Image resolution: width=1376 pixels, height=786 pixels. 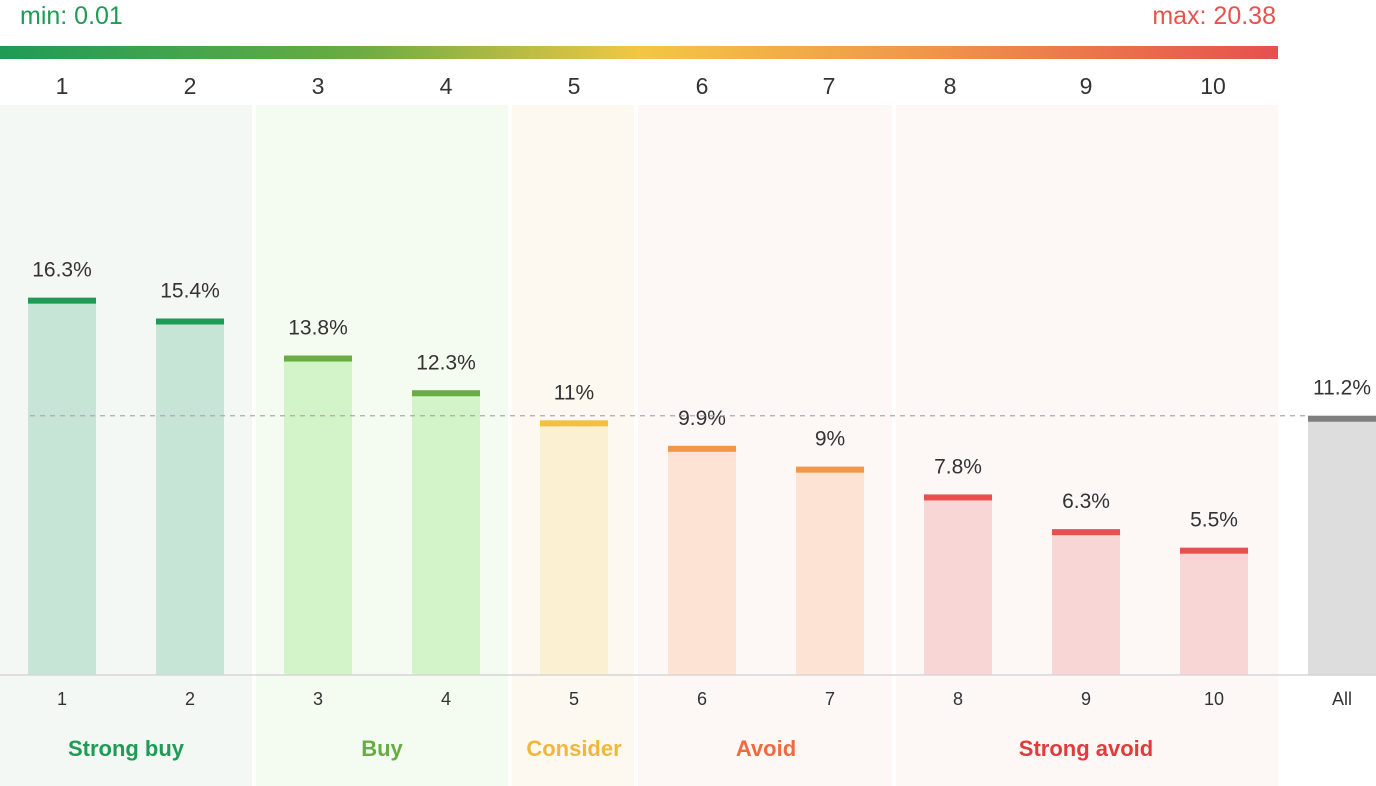 What do you see at coordinates (1342, 699) in the screenshot?
I see `category-tick-all: All` at bounding box center [1342, 699].